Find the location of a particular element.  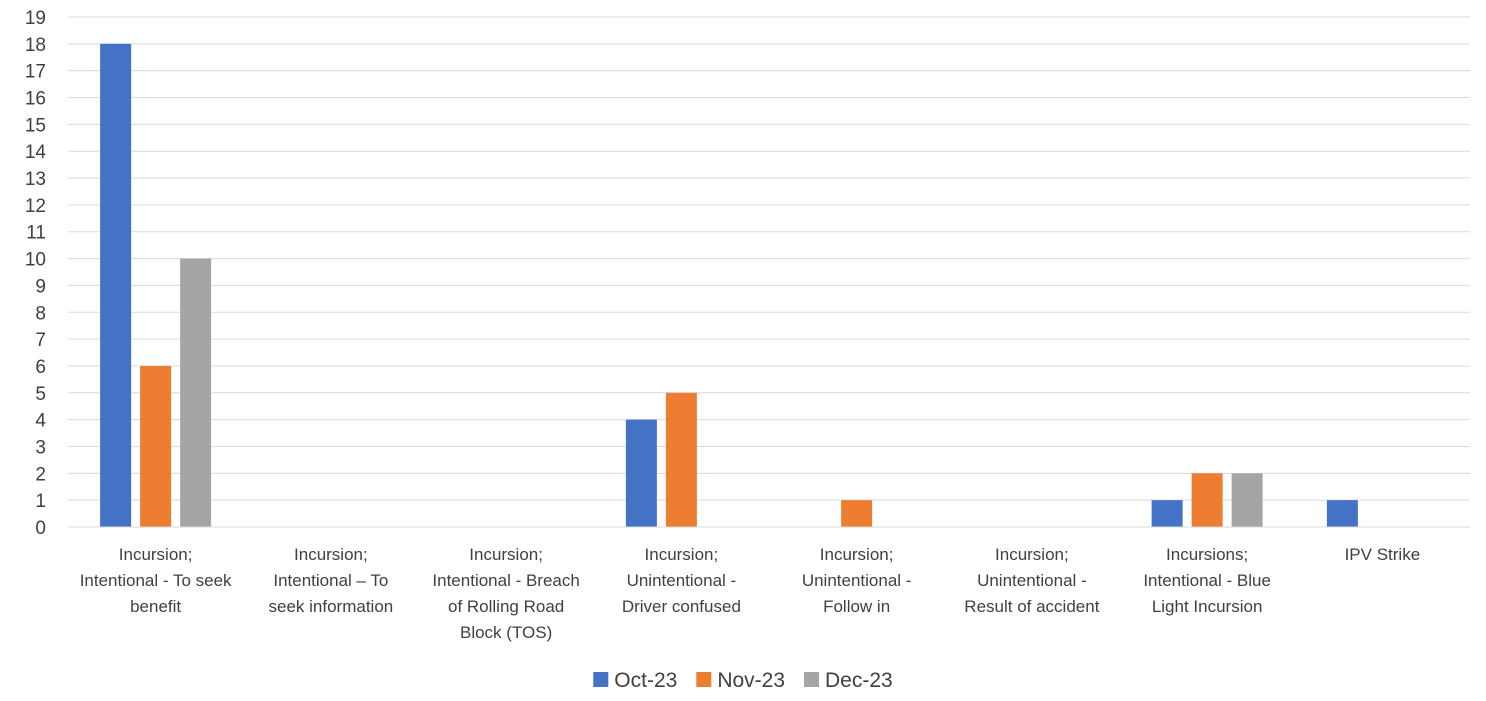

y-tick-label: 7 is located at coordinates (40, 340).